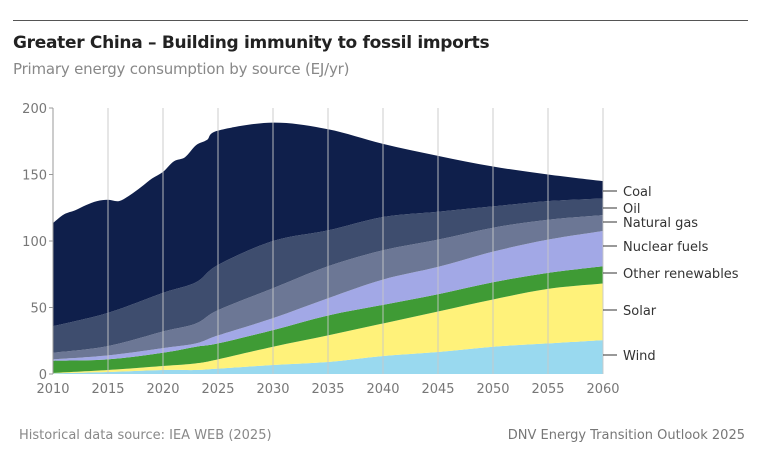 The width and height of the screenshot is (764, 465). Describe the element at coordinates (639, 356) in the screenshot. I see `legend-label-wind: Wind` at that location.